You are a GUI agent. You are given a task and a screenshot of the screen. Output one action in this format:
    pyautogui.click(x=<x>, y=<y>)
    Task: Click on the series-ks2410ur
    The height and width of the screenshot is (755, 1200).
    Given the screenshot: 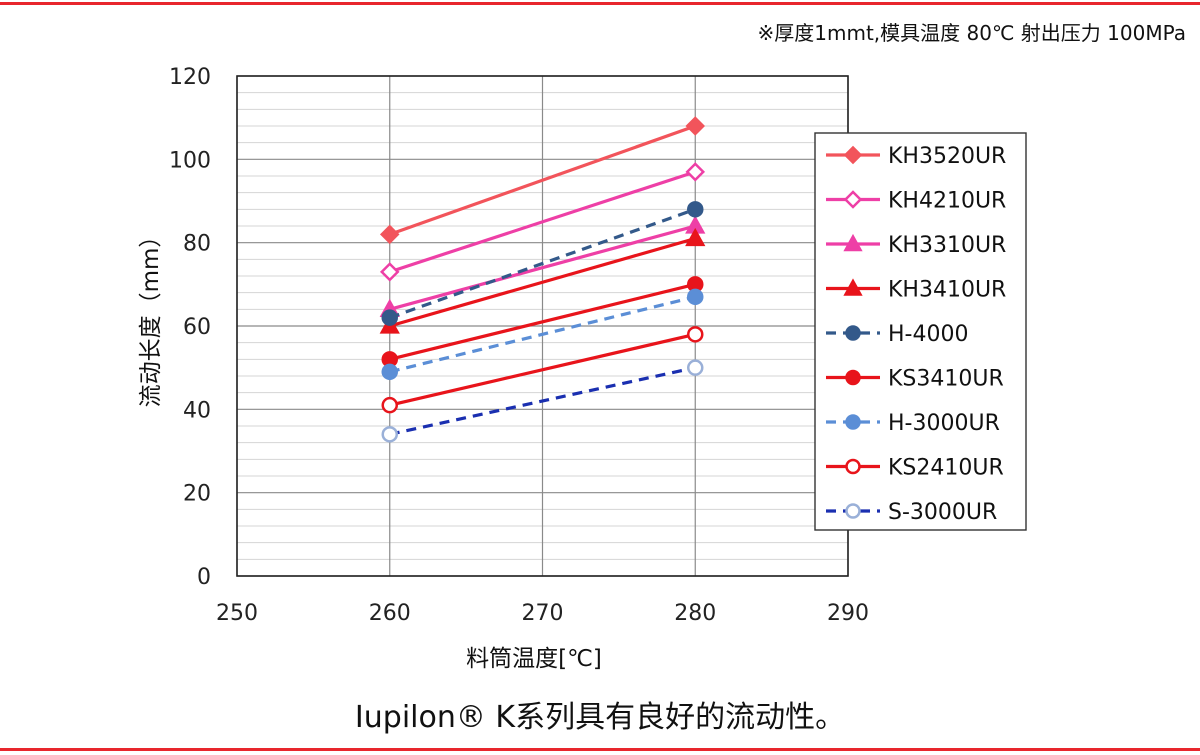 What is the action you would take?
    pyautogui.click(x=542, y=370)
    